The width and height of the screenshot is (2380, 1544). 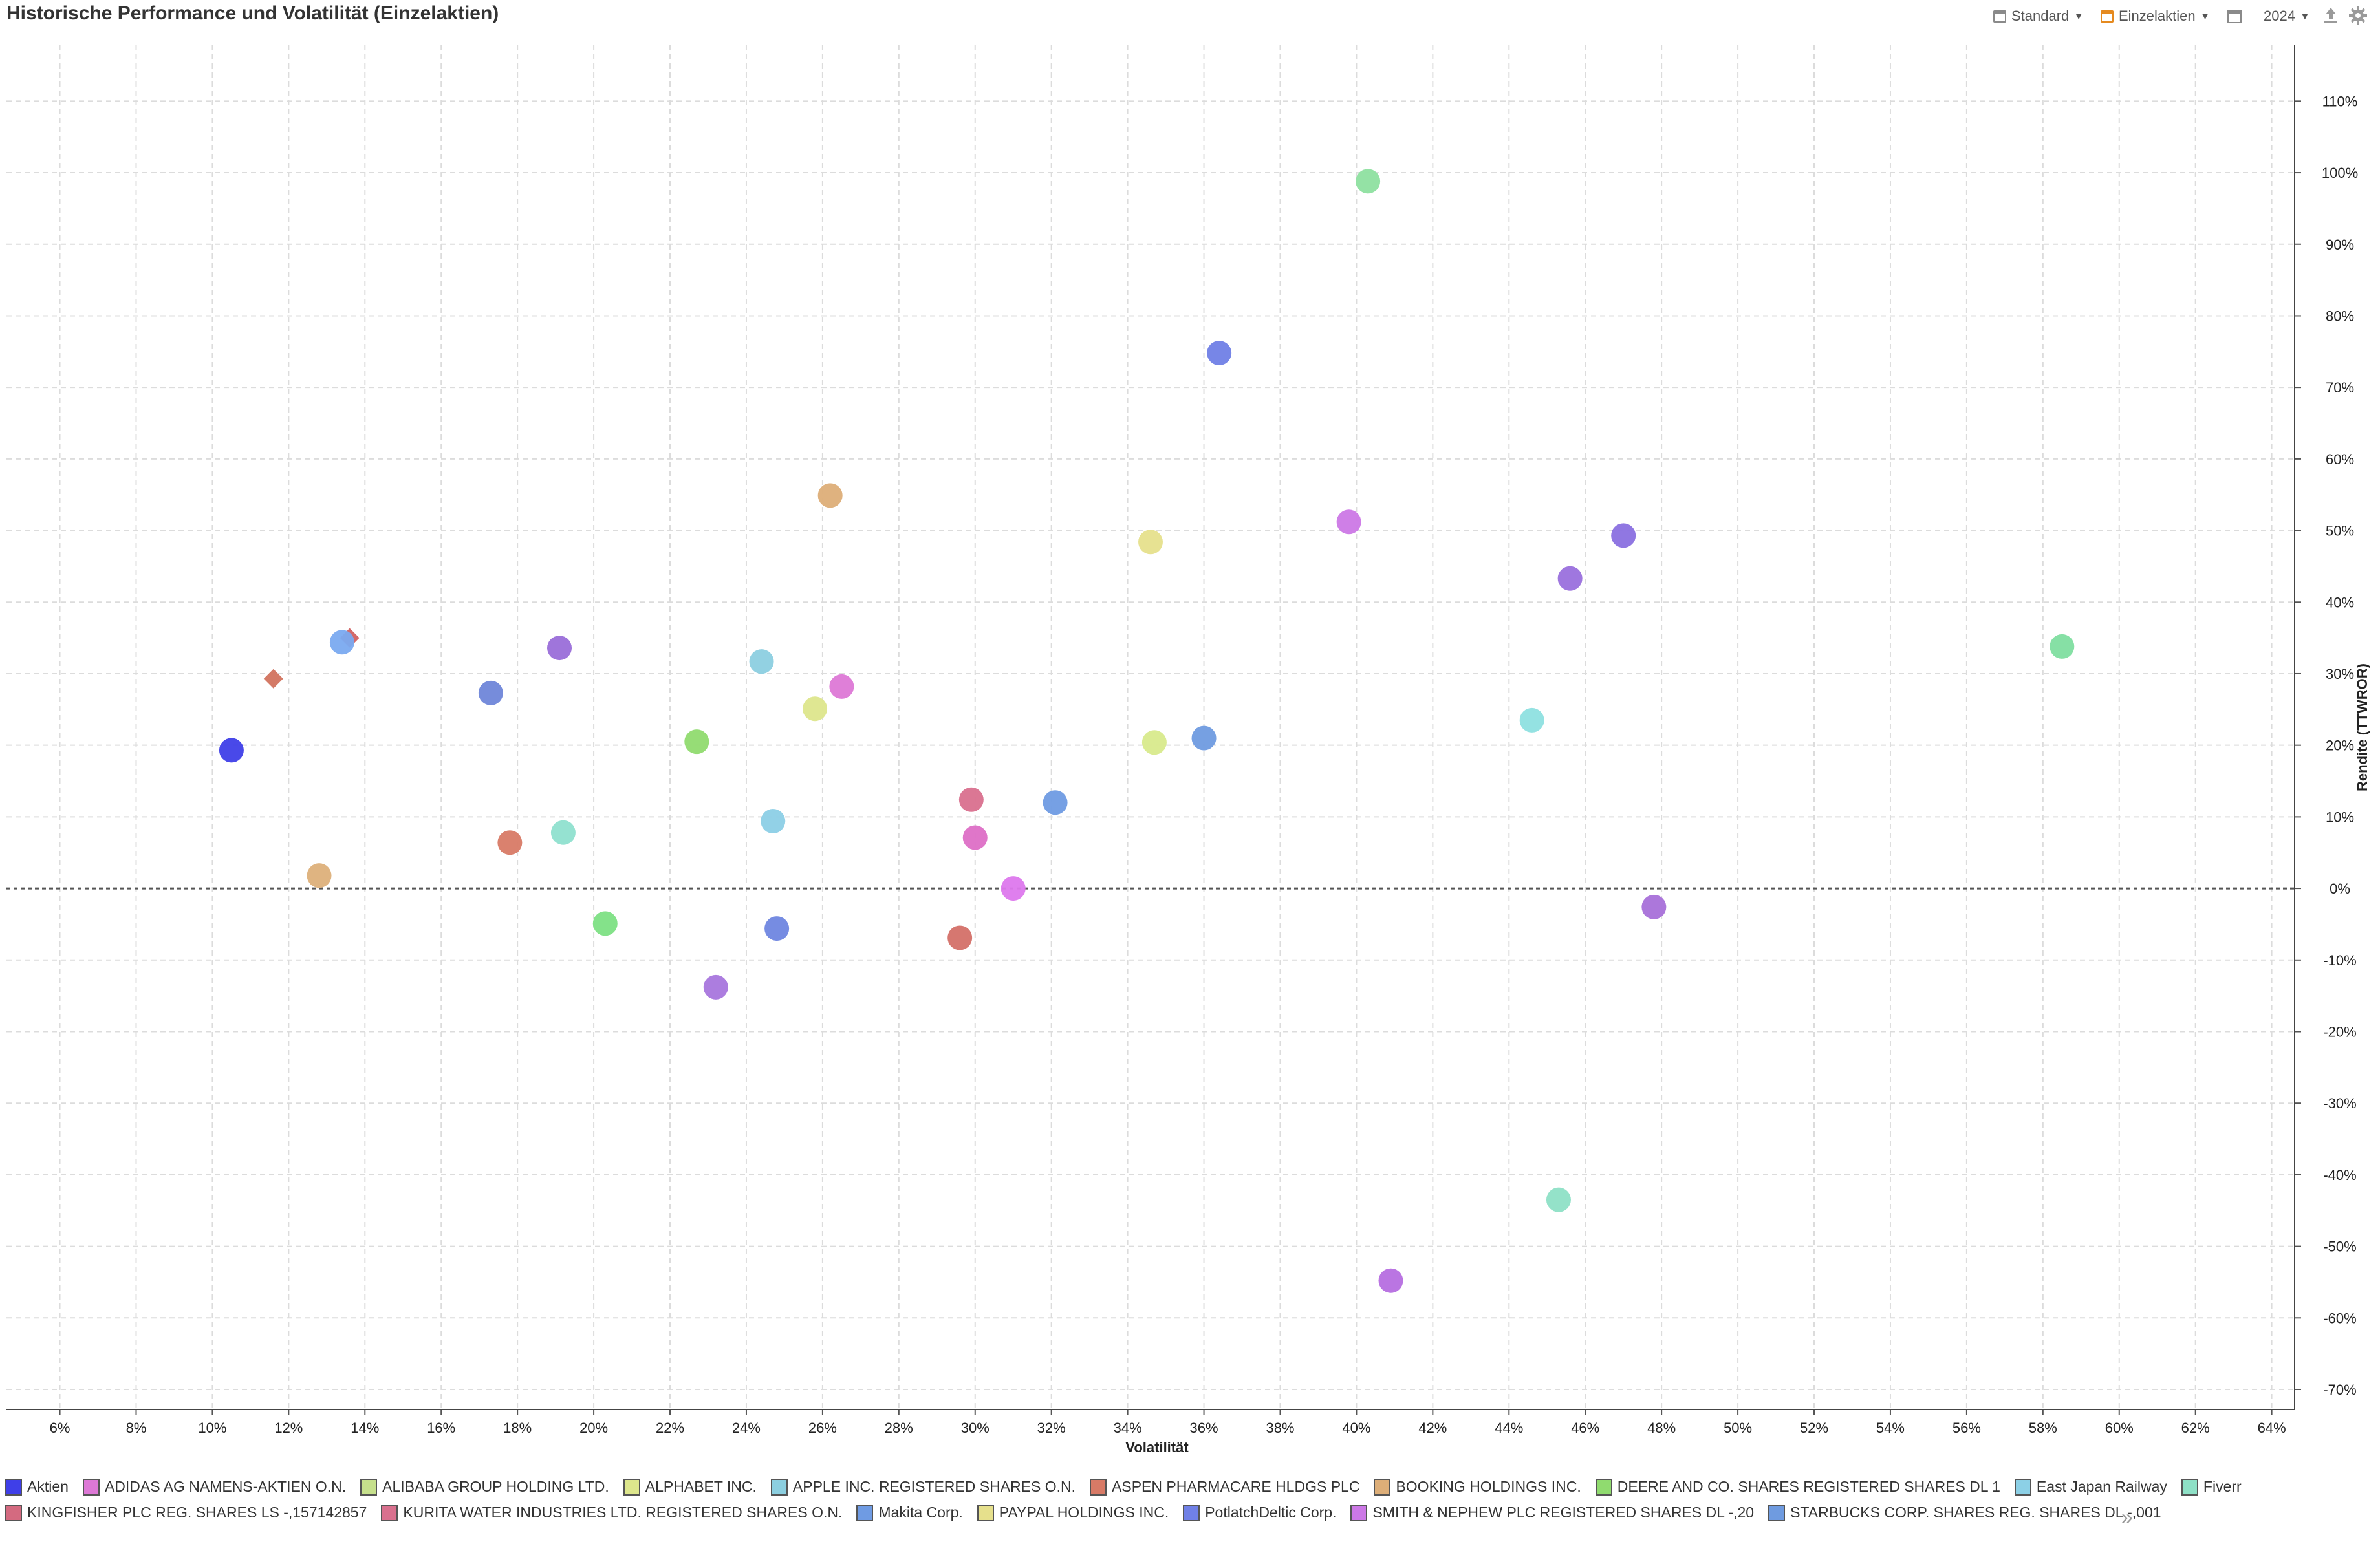 What do you see at coordinates (2195, 1428) in the screenshot?
I see `x-tick-label: 62%` at bounding box center [2195, 1428].